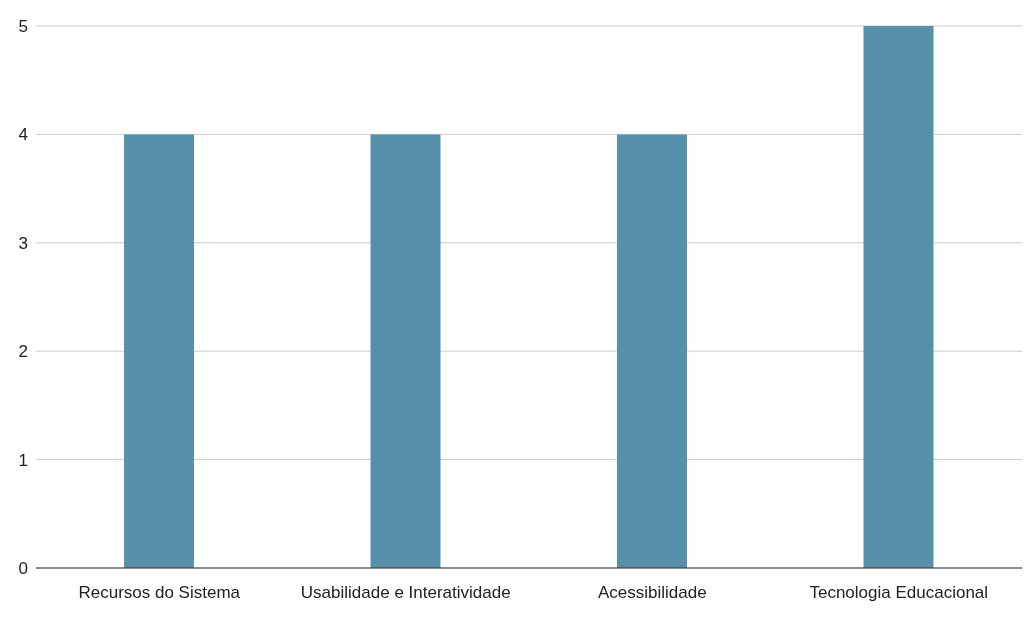 The image size is (1030, 637). Describe the element at coordinates (652, 593) in the screenshot. I see `x-tick-label: Acessibilidade` at that location.